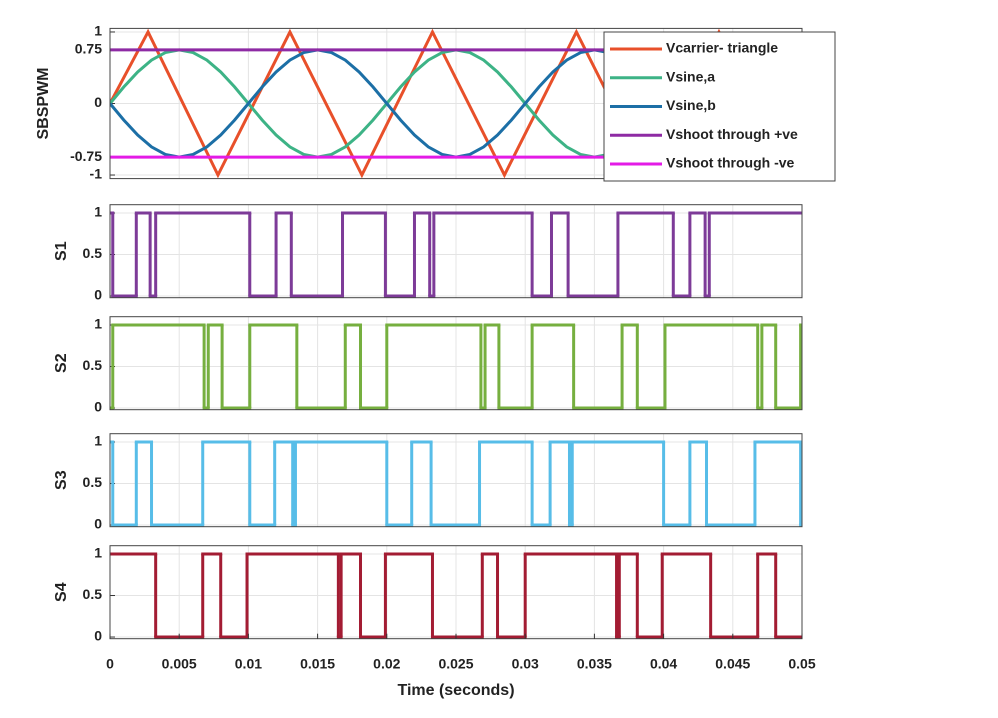  What do you see at coordinates (690, 76) in the screenshot?
I see `legend-label: Vsine,a` at bounding box center [690, 76].